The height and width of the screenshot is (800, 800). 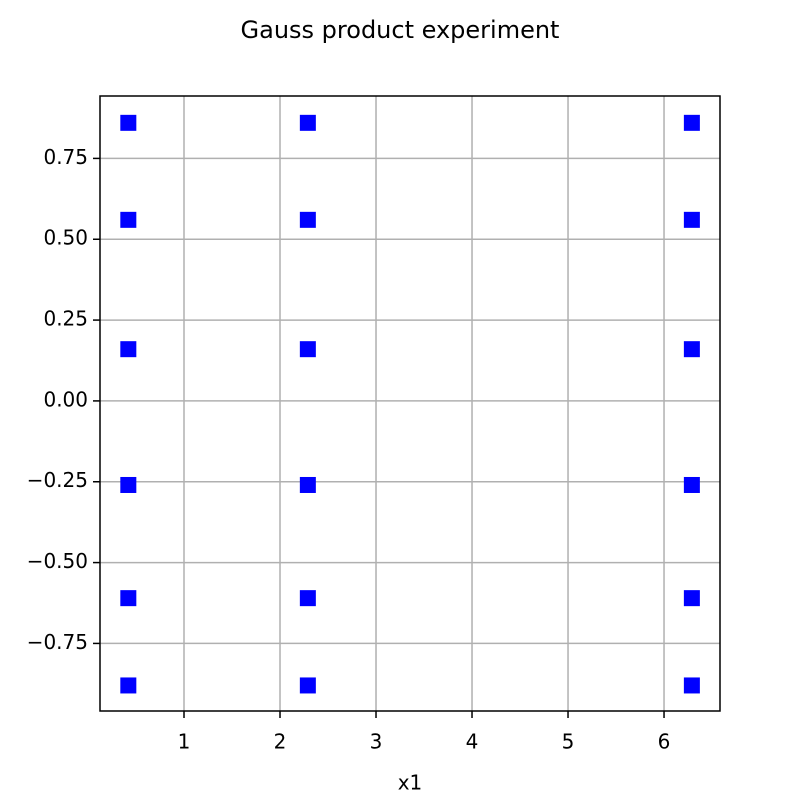 What do you see at coordinates (65, 399) in the screenshot?
I see `y-tick-label: 0.00` at bounding box center [65, 399].